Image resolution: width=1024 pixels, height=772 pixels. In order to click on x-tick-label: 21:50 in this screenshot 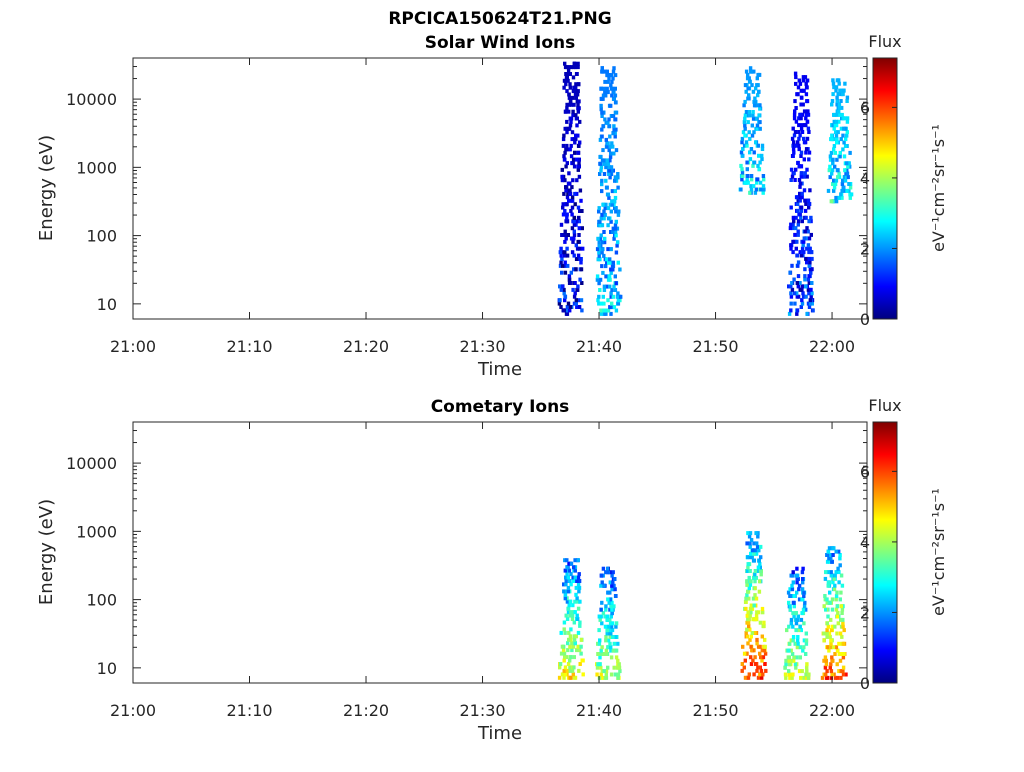, I will do `click(715, 710)`.